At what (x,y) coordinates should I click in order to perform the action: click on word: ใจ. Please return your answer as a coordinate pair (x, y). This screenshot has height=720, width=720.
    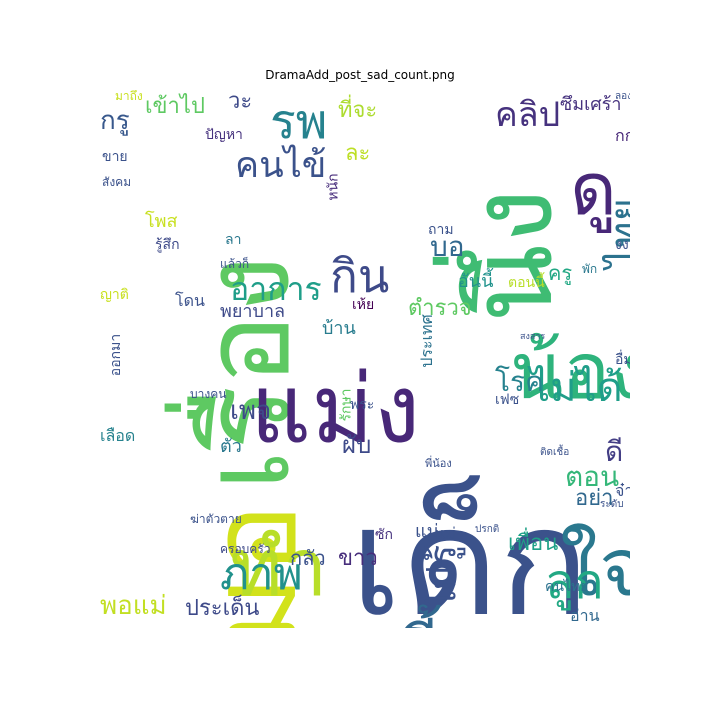
    Looking at the image, I should click on (595, 567).